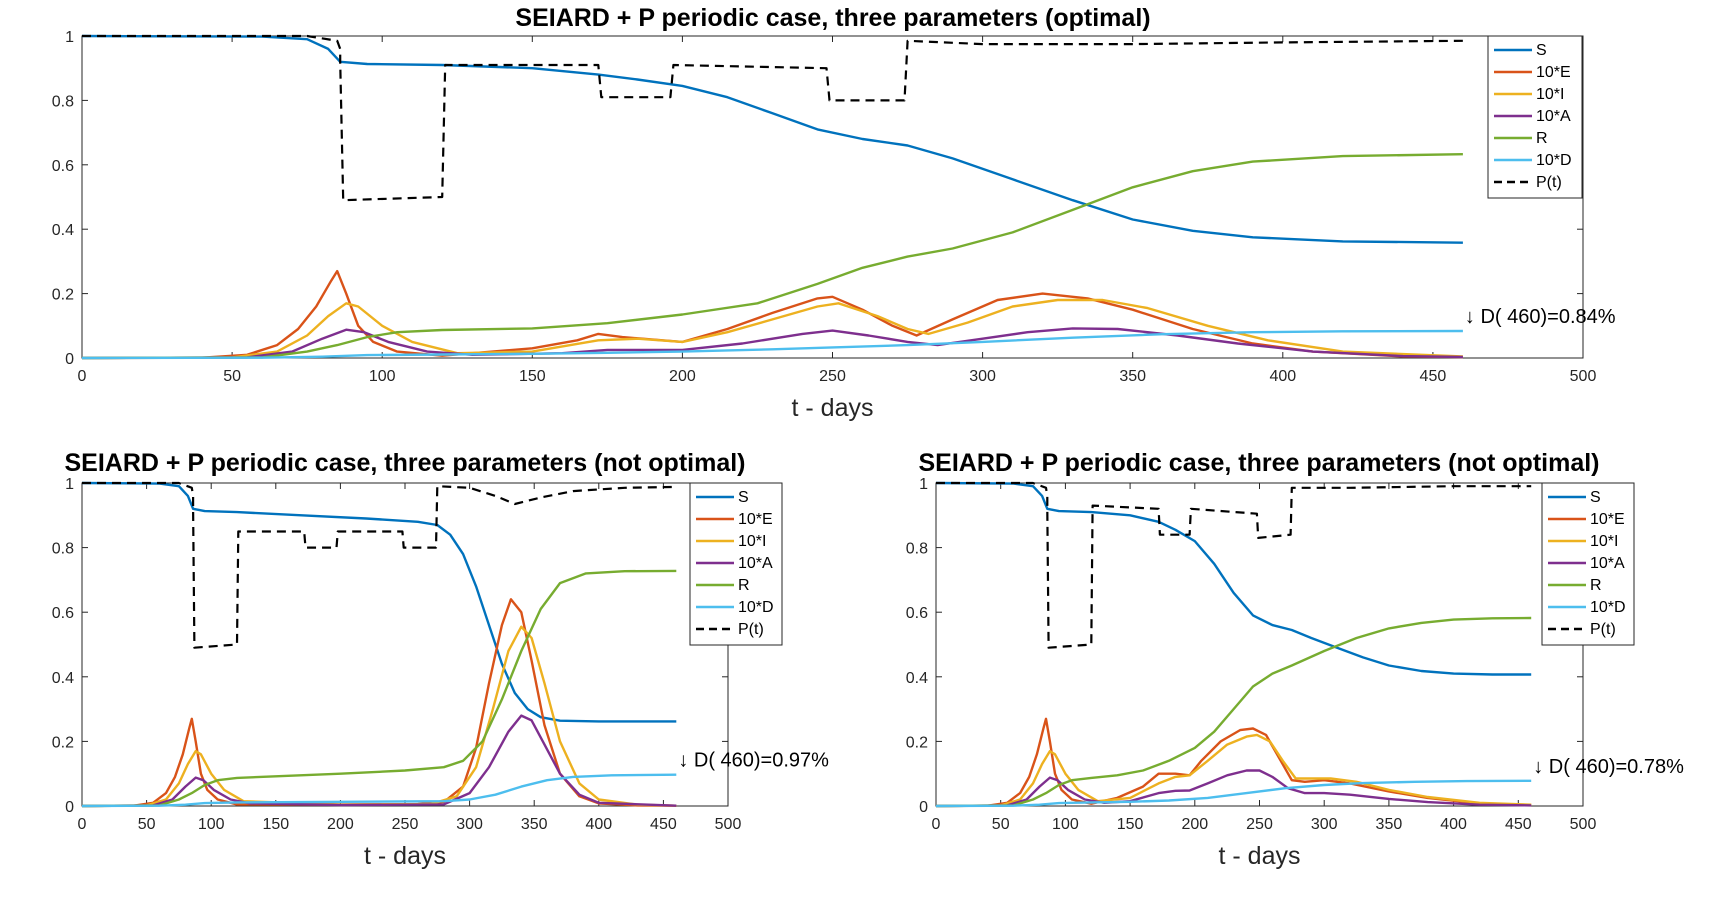 This screenshot has height=901, width=1711. Describe the element at coordinates (1608, 767) in the screenshot. I see `annotation-death-rate: ↓ D( 460)=0.78%` at that location.